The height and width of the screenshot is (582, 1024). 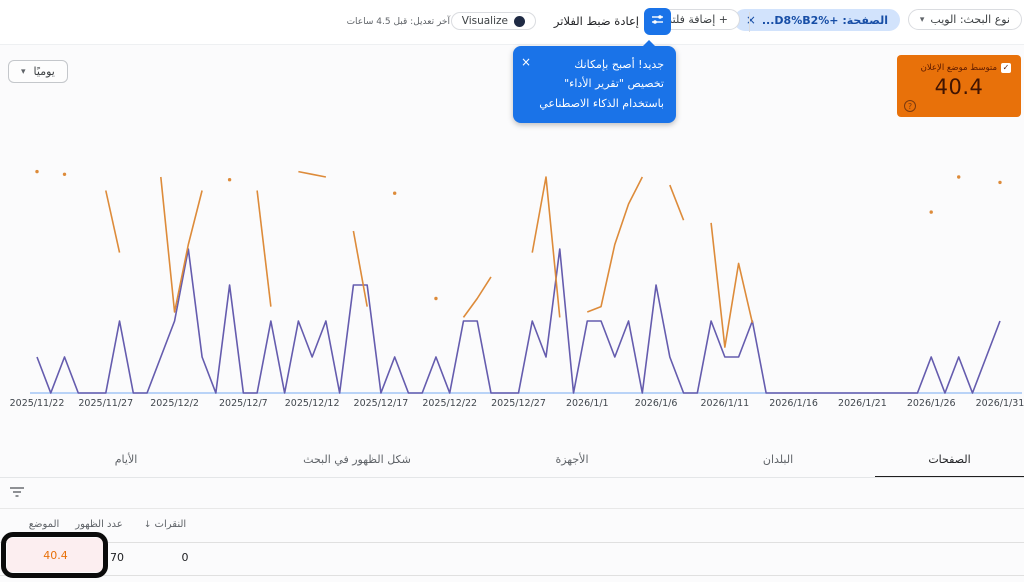 What do you see at coordinates (398, 22) in the screenshot?
I see `last-updated-text: آخر تعديل: قبل 4.5 ساعات` at bounding box center [398, 22].